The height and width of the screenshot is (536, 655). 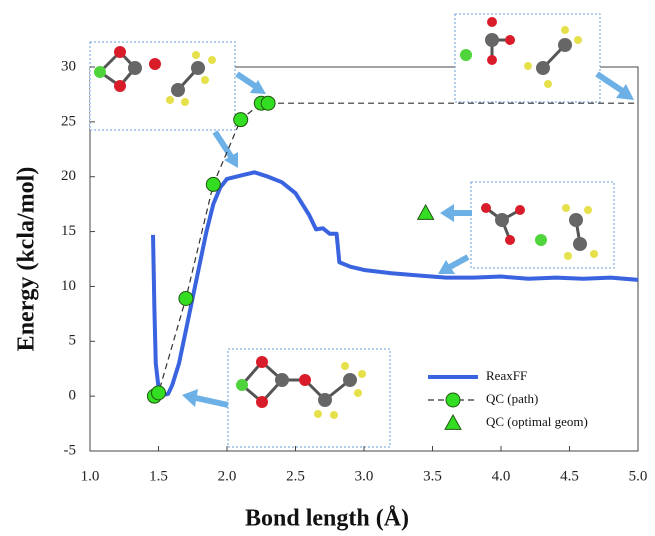 I want to click on y-tick-label: 20, so click(x=68, y=176).